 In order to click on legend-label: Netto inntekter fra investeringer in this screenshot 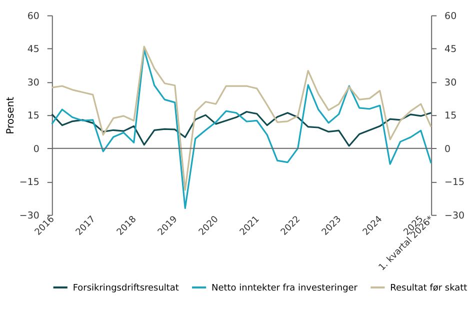, I will do `click(285, 288)`.